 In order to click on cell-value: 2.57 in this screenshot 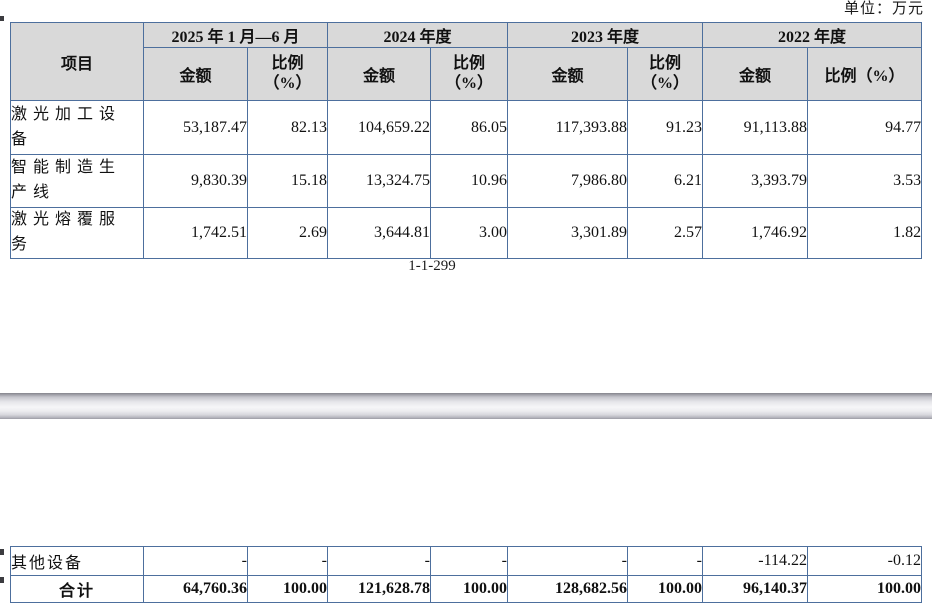, I will do `click(665, 233)`.